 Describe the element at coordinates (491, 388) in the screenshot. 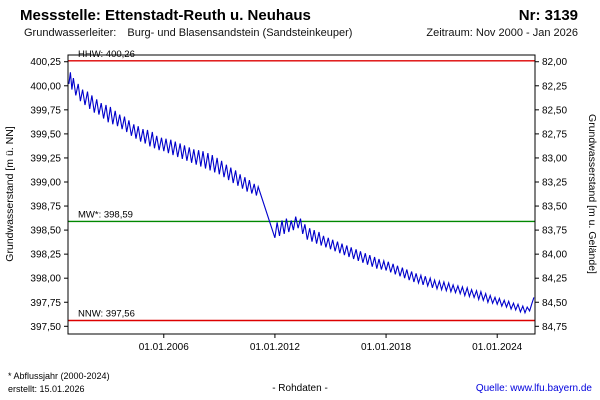

I see `source-label: Quelle:` at that location.